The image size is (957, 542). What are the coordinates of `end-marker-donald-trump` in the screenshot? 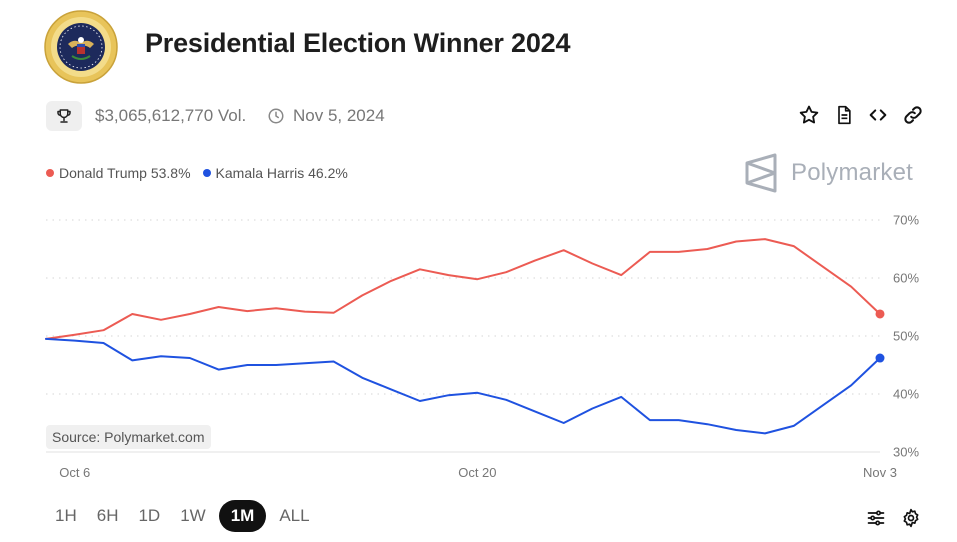 It's located at (880, 314).